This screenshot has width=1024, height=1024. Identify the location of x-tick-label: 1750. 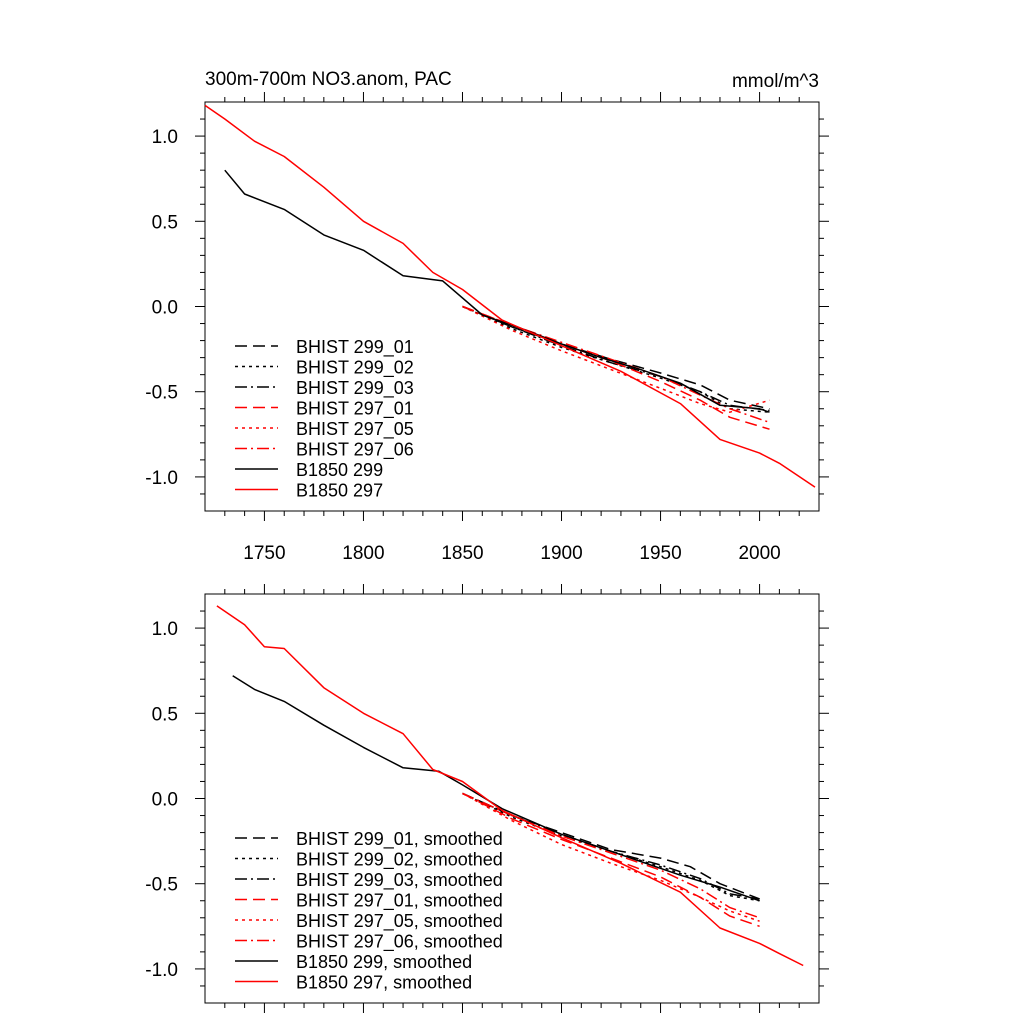
(264, 553).